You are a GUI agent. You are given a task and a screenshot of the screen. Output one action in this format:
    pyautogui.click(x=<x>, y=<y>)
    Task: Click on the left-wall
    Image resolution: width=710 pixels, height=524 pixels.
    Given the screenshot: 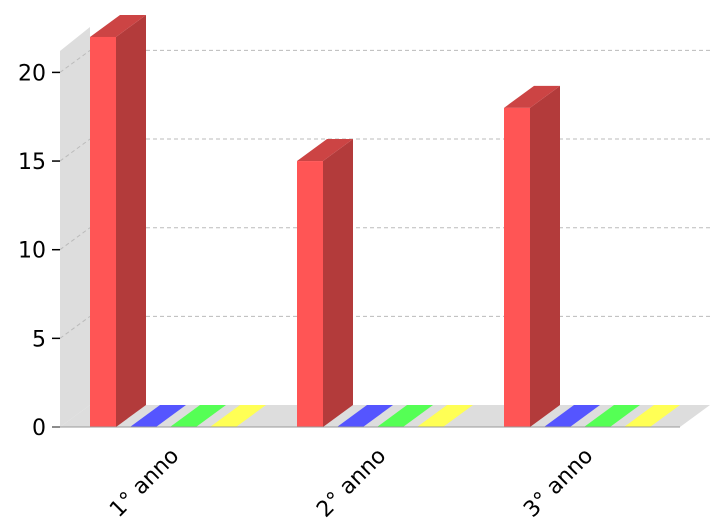 What is the action you would take?
    pyautogui.click(x=75, y=226)
    